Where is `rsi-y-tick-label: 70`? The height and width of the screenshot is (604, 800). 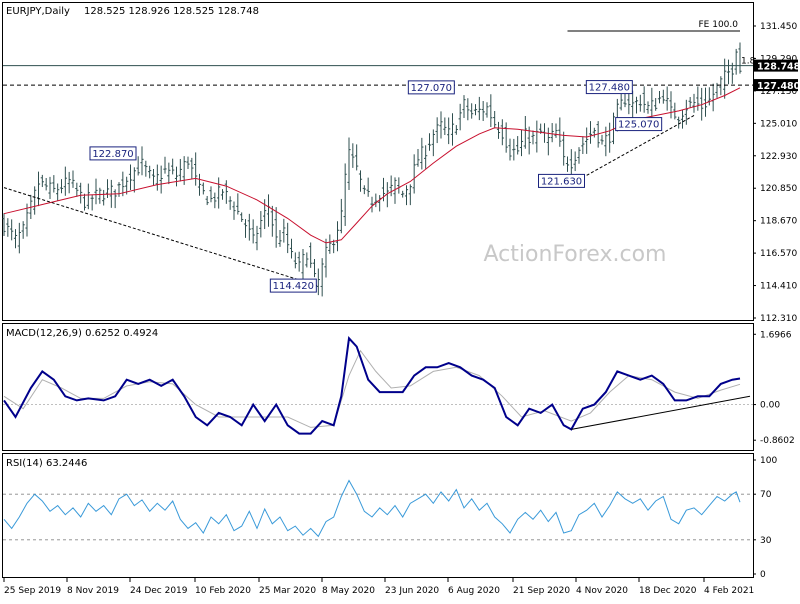 rsi-y-tick-label: 70 is located at coordinates (766, 495).